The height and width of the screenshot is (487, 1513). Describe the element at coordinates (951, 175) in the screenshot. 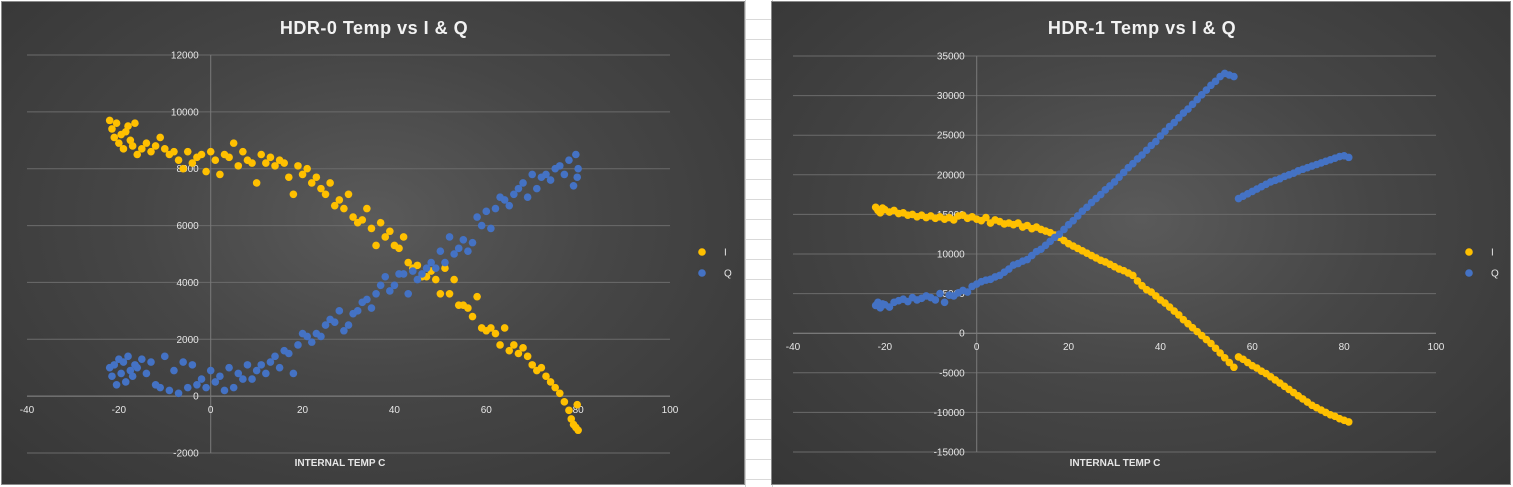

I see `y-tick-label: 20000` at that location.